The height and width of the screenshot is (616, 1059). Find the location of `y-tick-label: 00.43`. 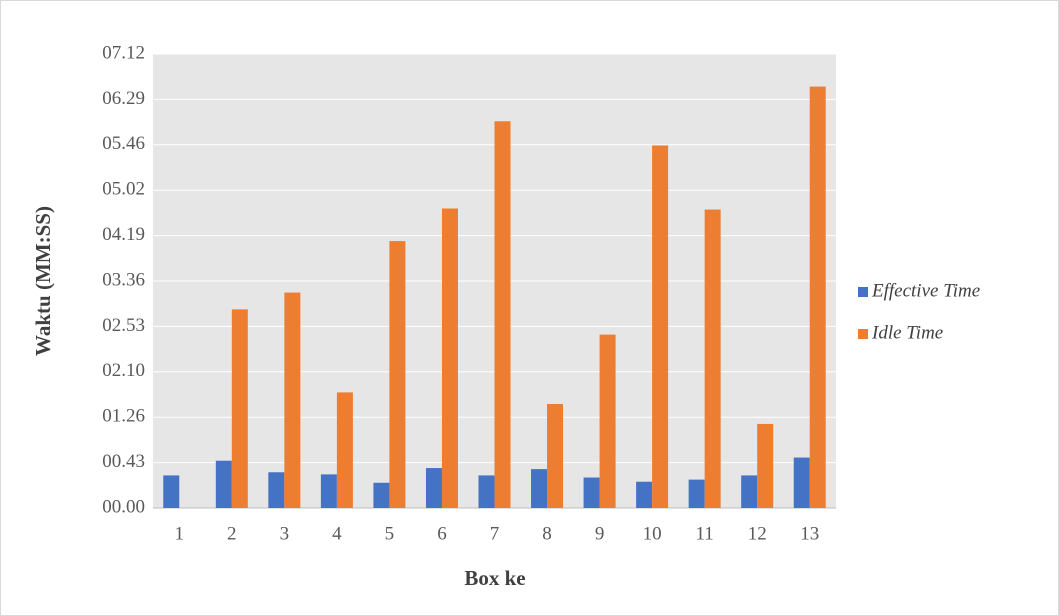

y-tick-label: 00.43 is located at coordinates (123, 461).